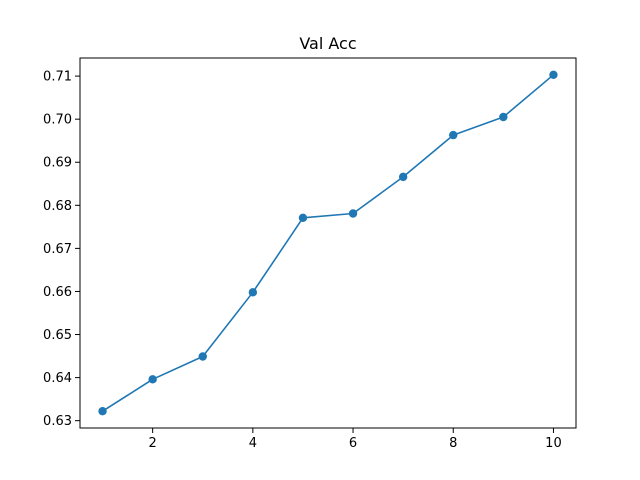 Image resolution: width=640 pixels, height=480 pixels. I want to click on y-tick-label: 0.70, so click(57, 120).